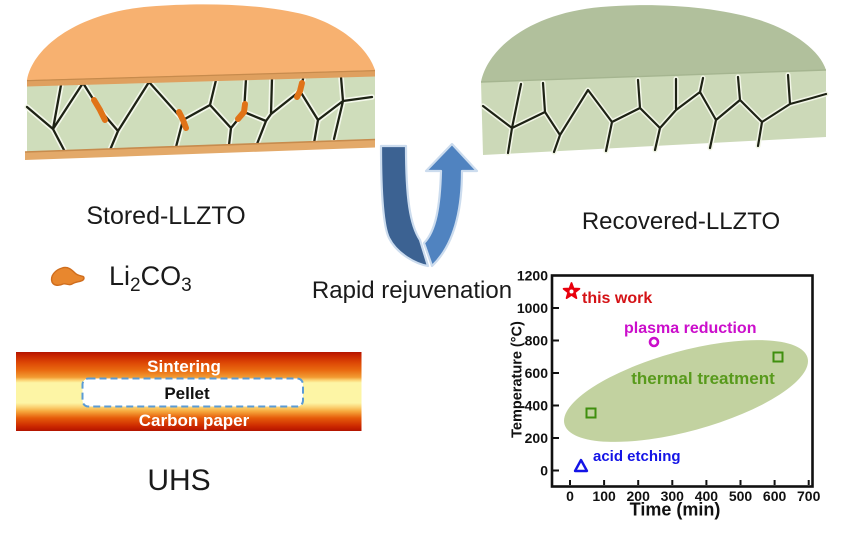 The image size is (866, 538). I want to click on svg-text: 1200, so click(532, 276).